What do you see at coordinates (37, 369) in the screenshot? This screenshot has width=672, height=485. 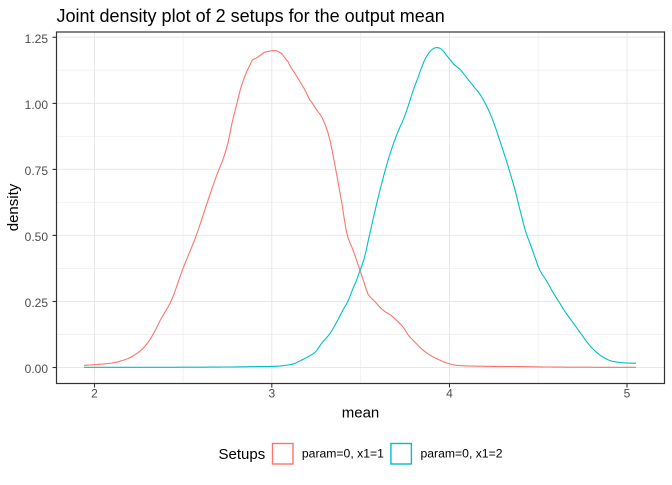 I see `svg-text: 0.00` at bounding box center [37, 369].